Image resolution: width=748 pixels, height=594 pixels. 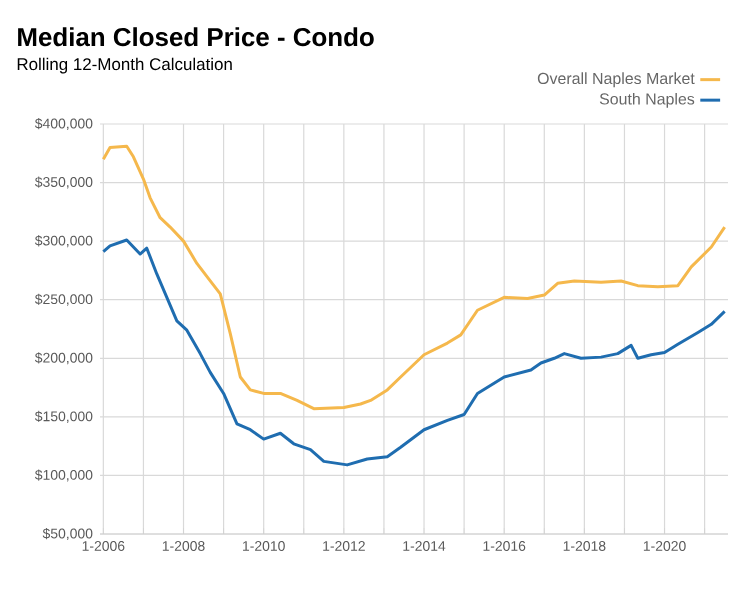 What do you see at coordinates (196, 37) in the screenshot?
I see `chart-title: Median Closed Price - Condo` at bounding box center [196, 37].